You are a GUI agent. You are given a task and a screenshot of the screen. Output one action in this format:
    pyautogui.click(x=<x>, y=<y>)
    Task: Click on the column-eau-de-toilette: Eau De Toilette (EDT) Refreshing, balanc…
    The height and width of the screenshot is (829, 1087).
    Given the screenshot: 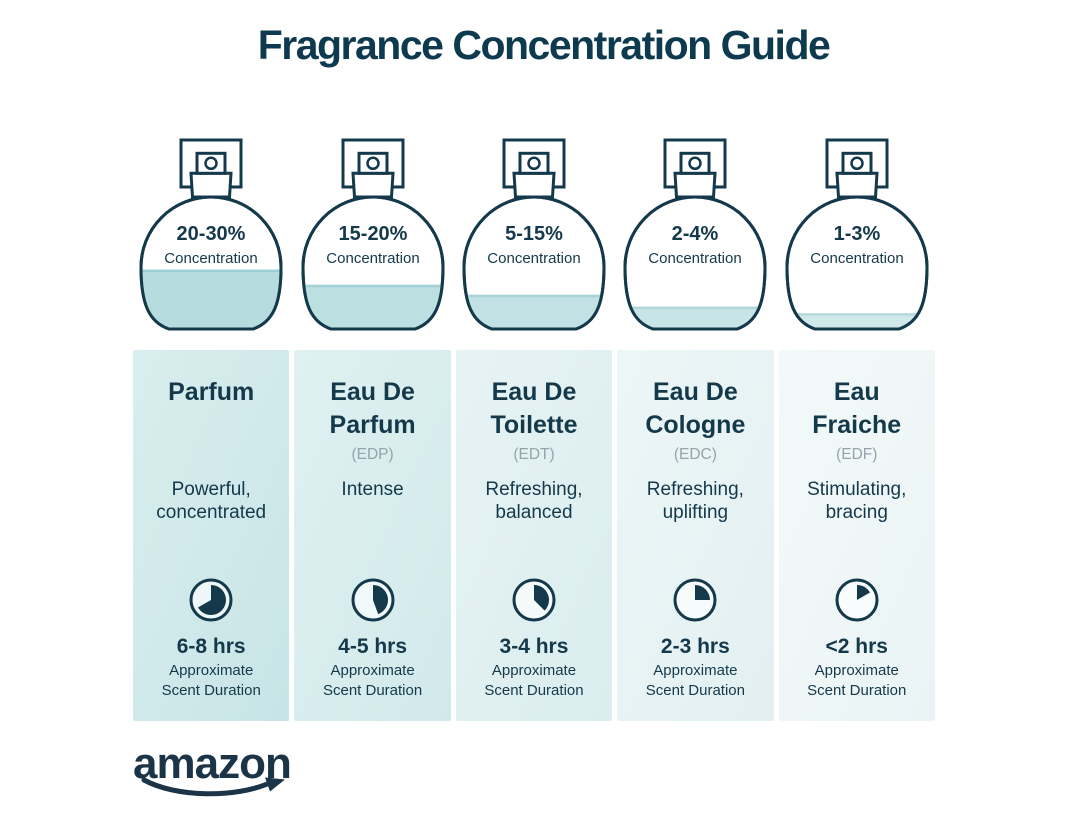 What is the action you would take?
    pyautogui.click(x=534, y=535)
    